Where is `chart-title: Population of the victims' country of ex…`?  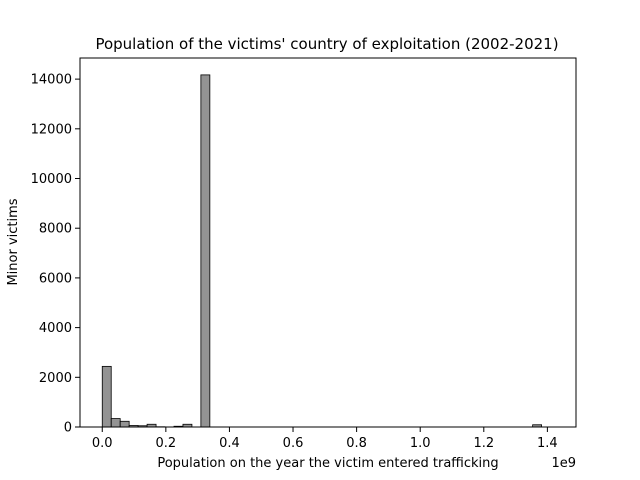
chart-title: Population of the victims' country of ex… is located at coordinates (326, 44).